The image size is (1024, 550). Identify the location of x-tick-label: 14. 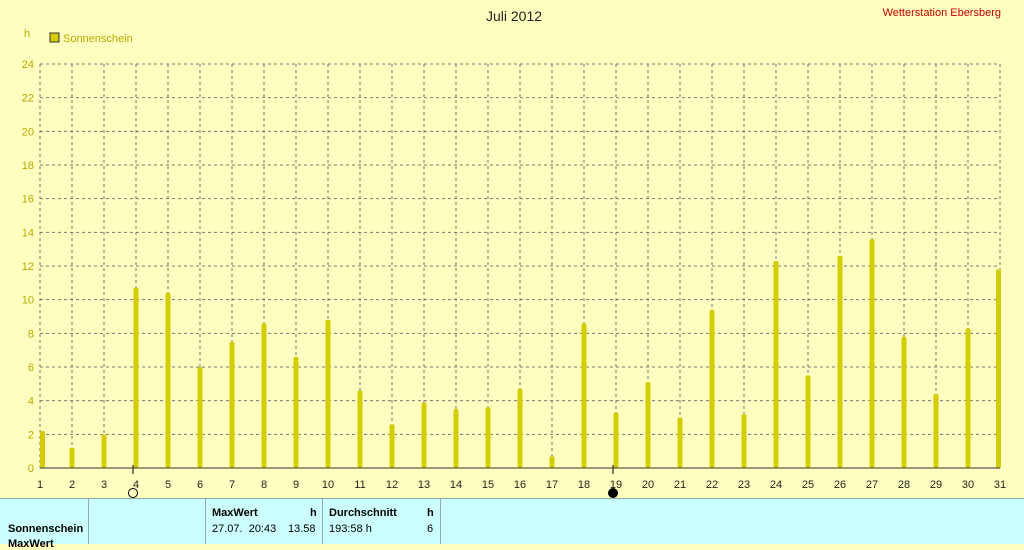
(456, 485).